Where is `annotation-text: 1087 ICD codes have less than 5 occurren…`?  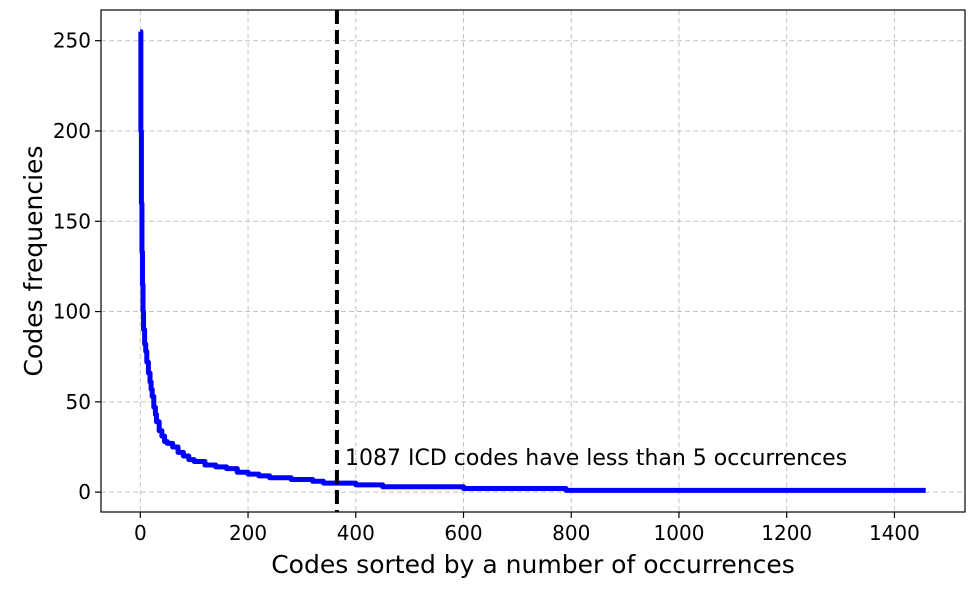 annotation-text: 1087 ICD codes have less than 5 occurren… is located at coordinates (596, 458).